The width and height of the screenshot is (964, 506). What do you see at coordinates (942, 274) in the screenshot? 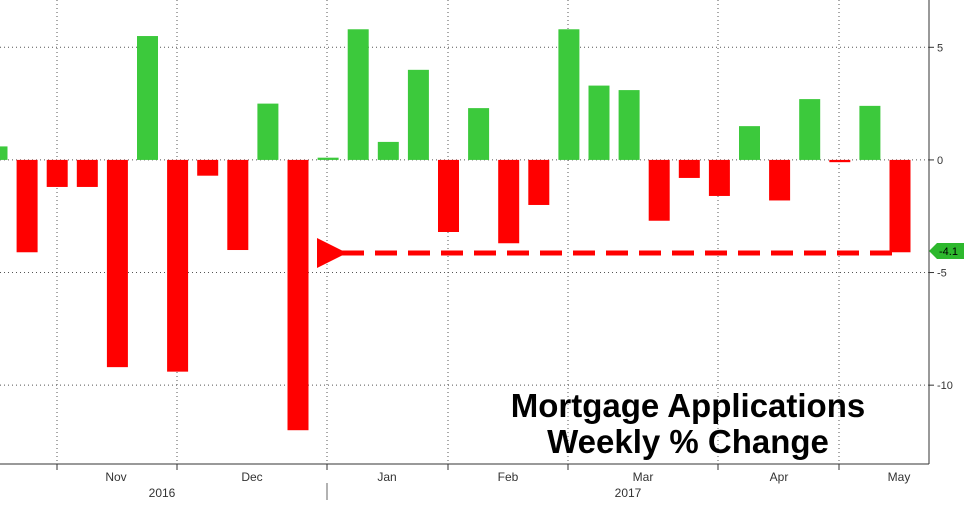
I see `y-tick-label: -5` at bounding box center [942, 274].